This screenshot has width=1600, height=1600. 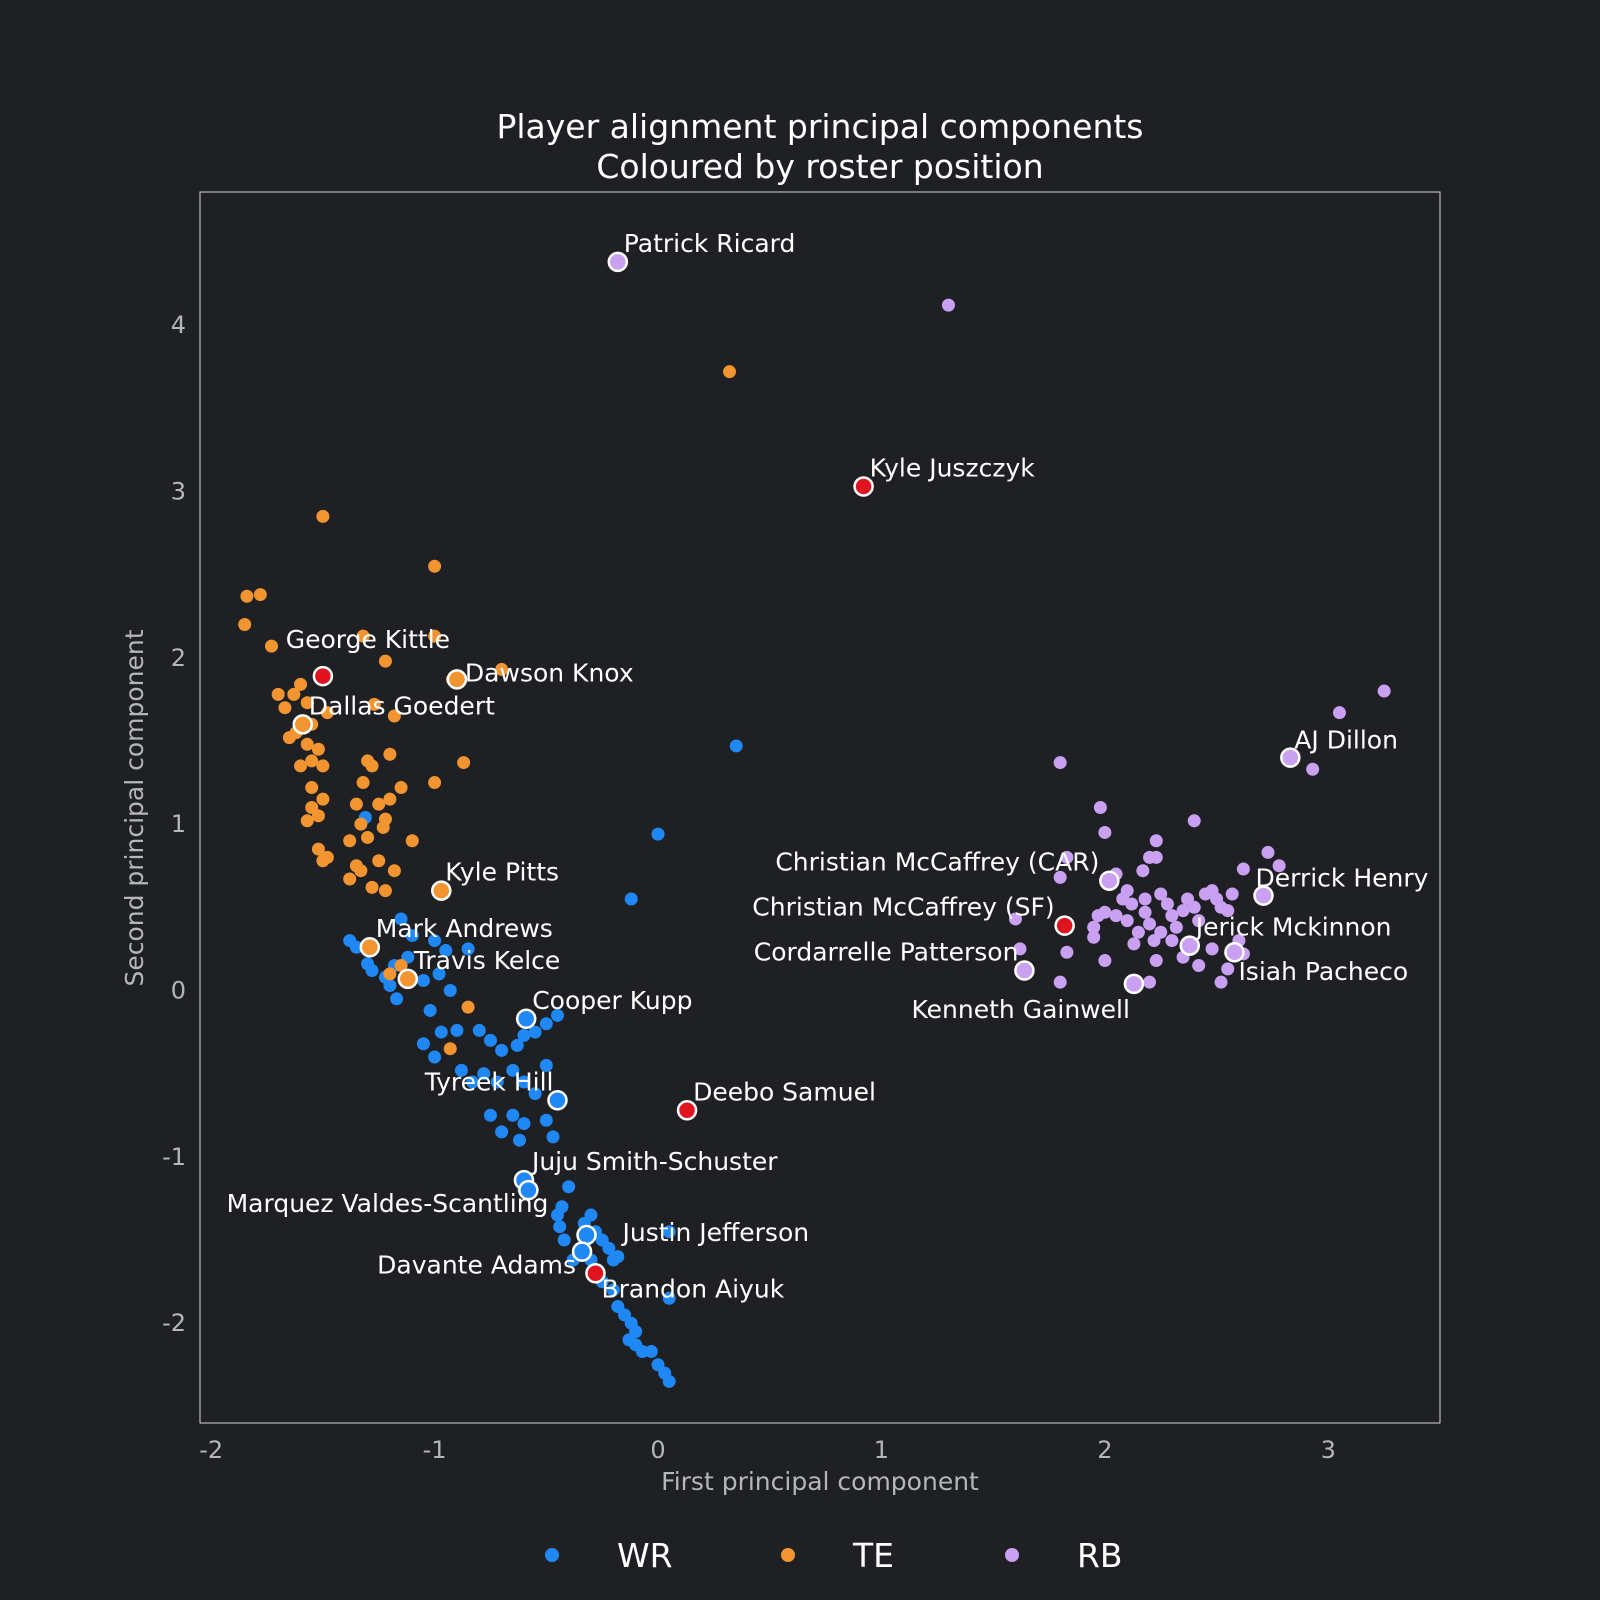 What do you see at coordinates (487, 960) in the screenshot?
I see `player-label: Travis Kelce` at bounding box center [487, 960].